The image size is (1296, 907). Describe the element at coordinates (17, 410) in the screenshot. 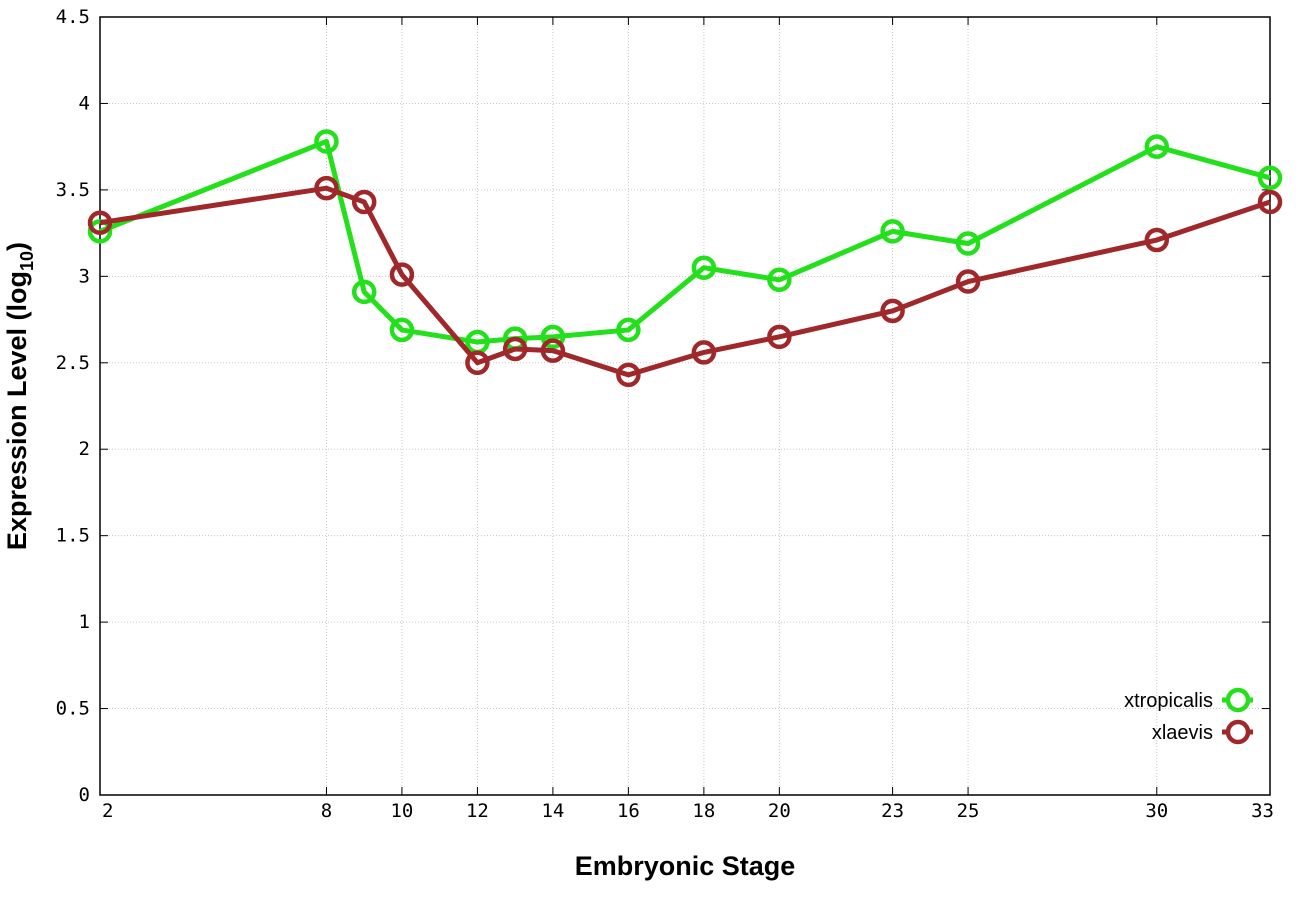

I see `y-axis-title-main: Expression Level (log` at that location.